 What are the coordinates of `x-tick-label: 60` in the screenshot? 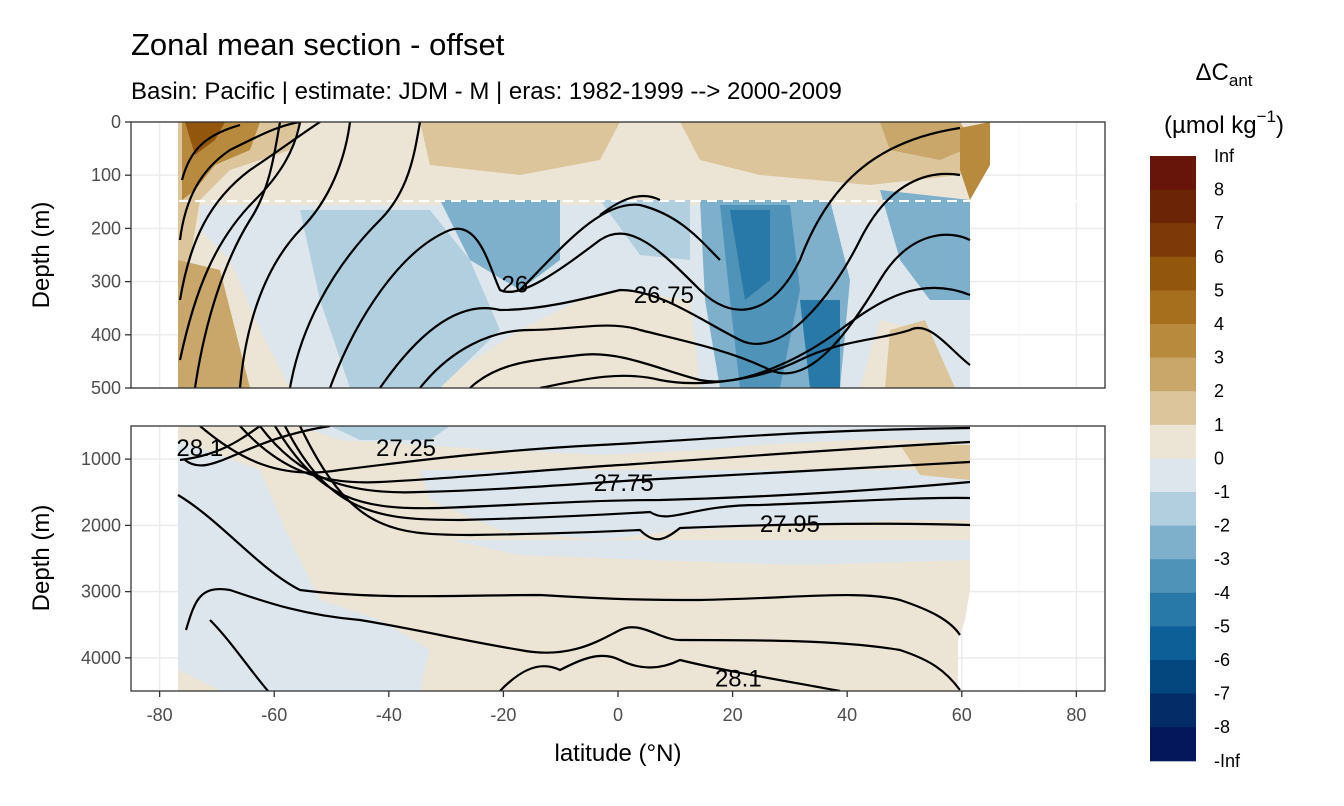 It's located at (962, 715).